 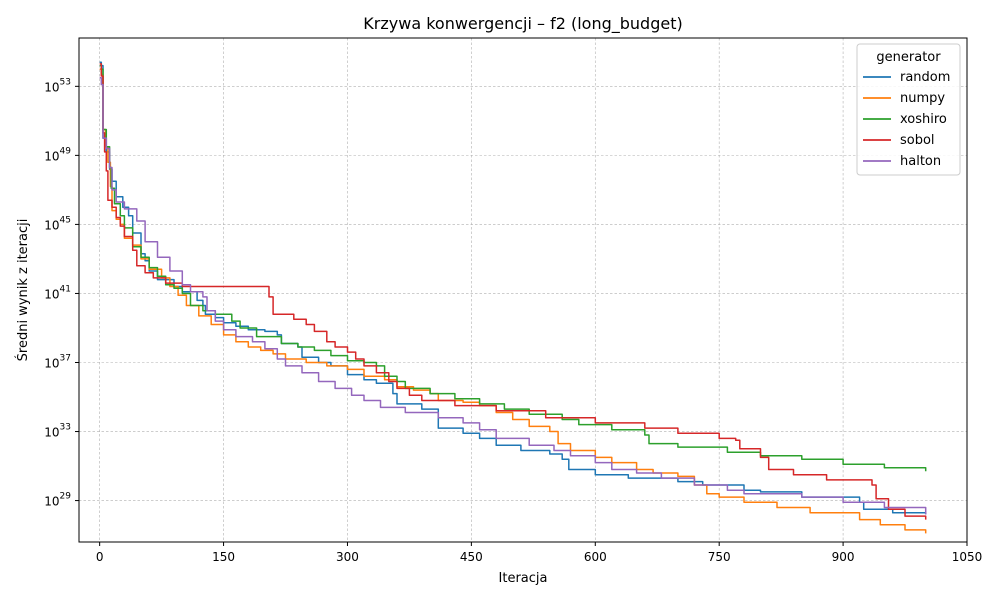 What do you see at coordinates (922, 98) in the screenshot?
I see `legend-label-numpy: numpy` at bounding box center [922, 98].